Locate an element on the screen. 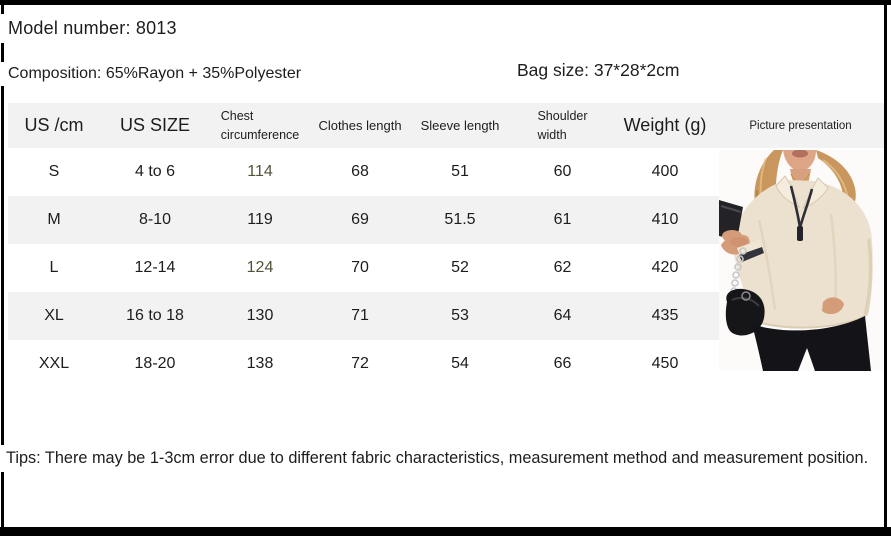 Image resolution: width=891 pixels, height=538 pixels. cell-weight: 400 is located at coordinates (665, 171).